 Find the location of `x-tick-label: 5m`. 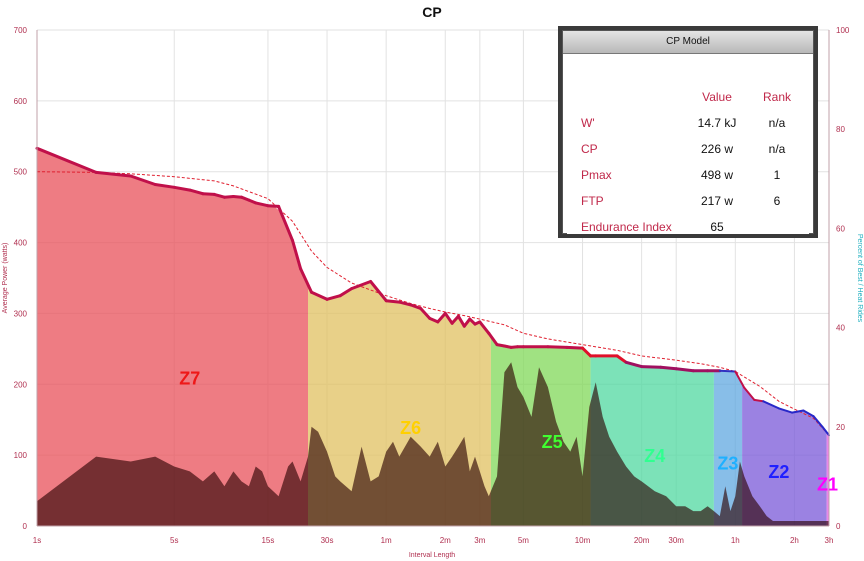

x-tick-label: 5m is located at coordinates (523, 540).